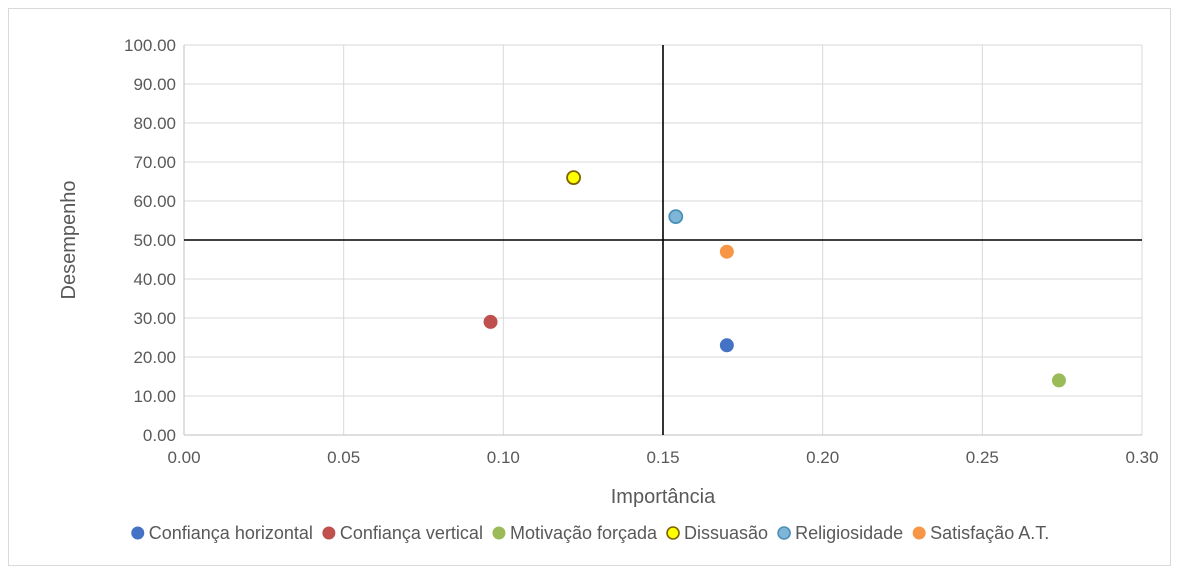 The width and height of the screenshot is (1181, 574). What do you see at coordinates (154, 279) in the screenshot?
I see `y-tick-label: 40.00` at bounding box center [154, 279].